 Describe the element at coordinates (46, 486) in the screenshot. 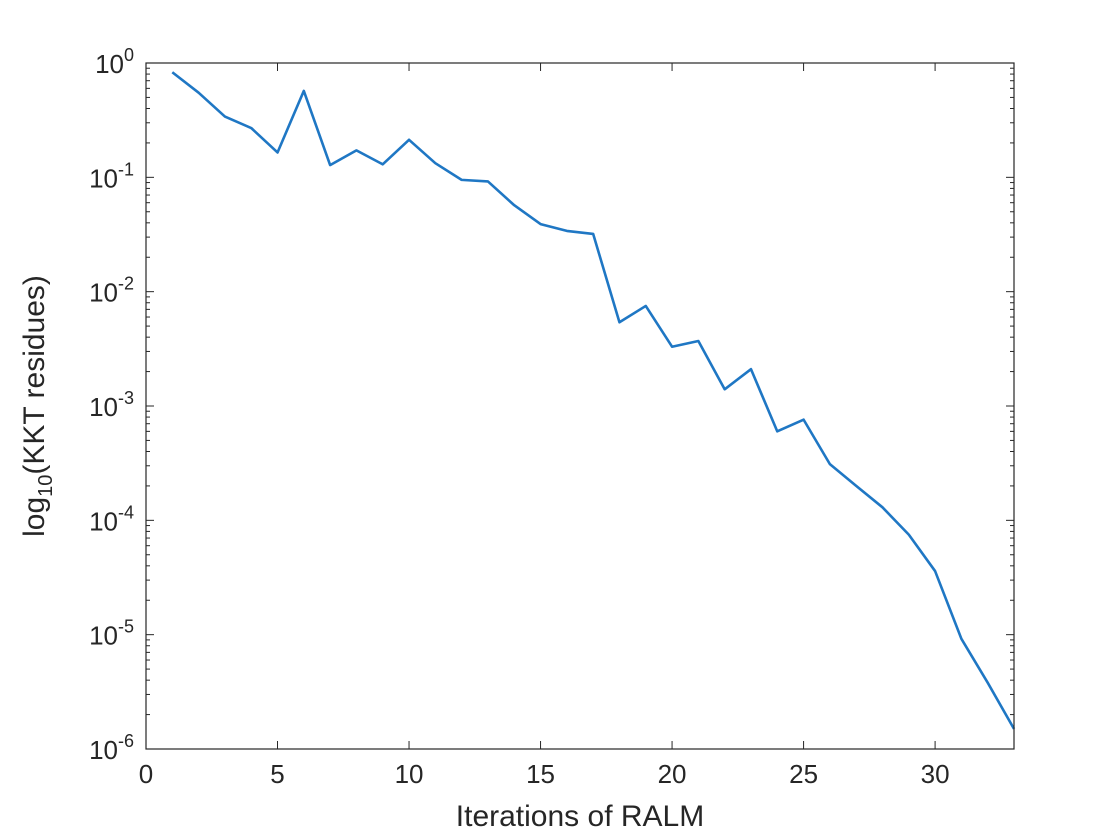

I see `y-axis-label-subscript: 10` at that location.